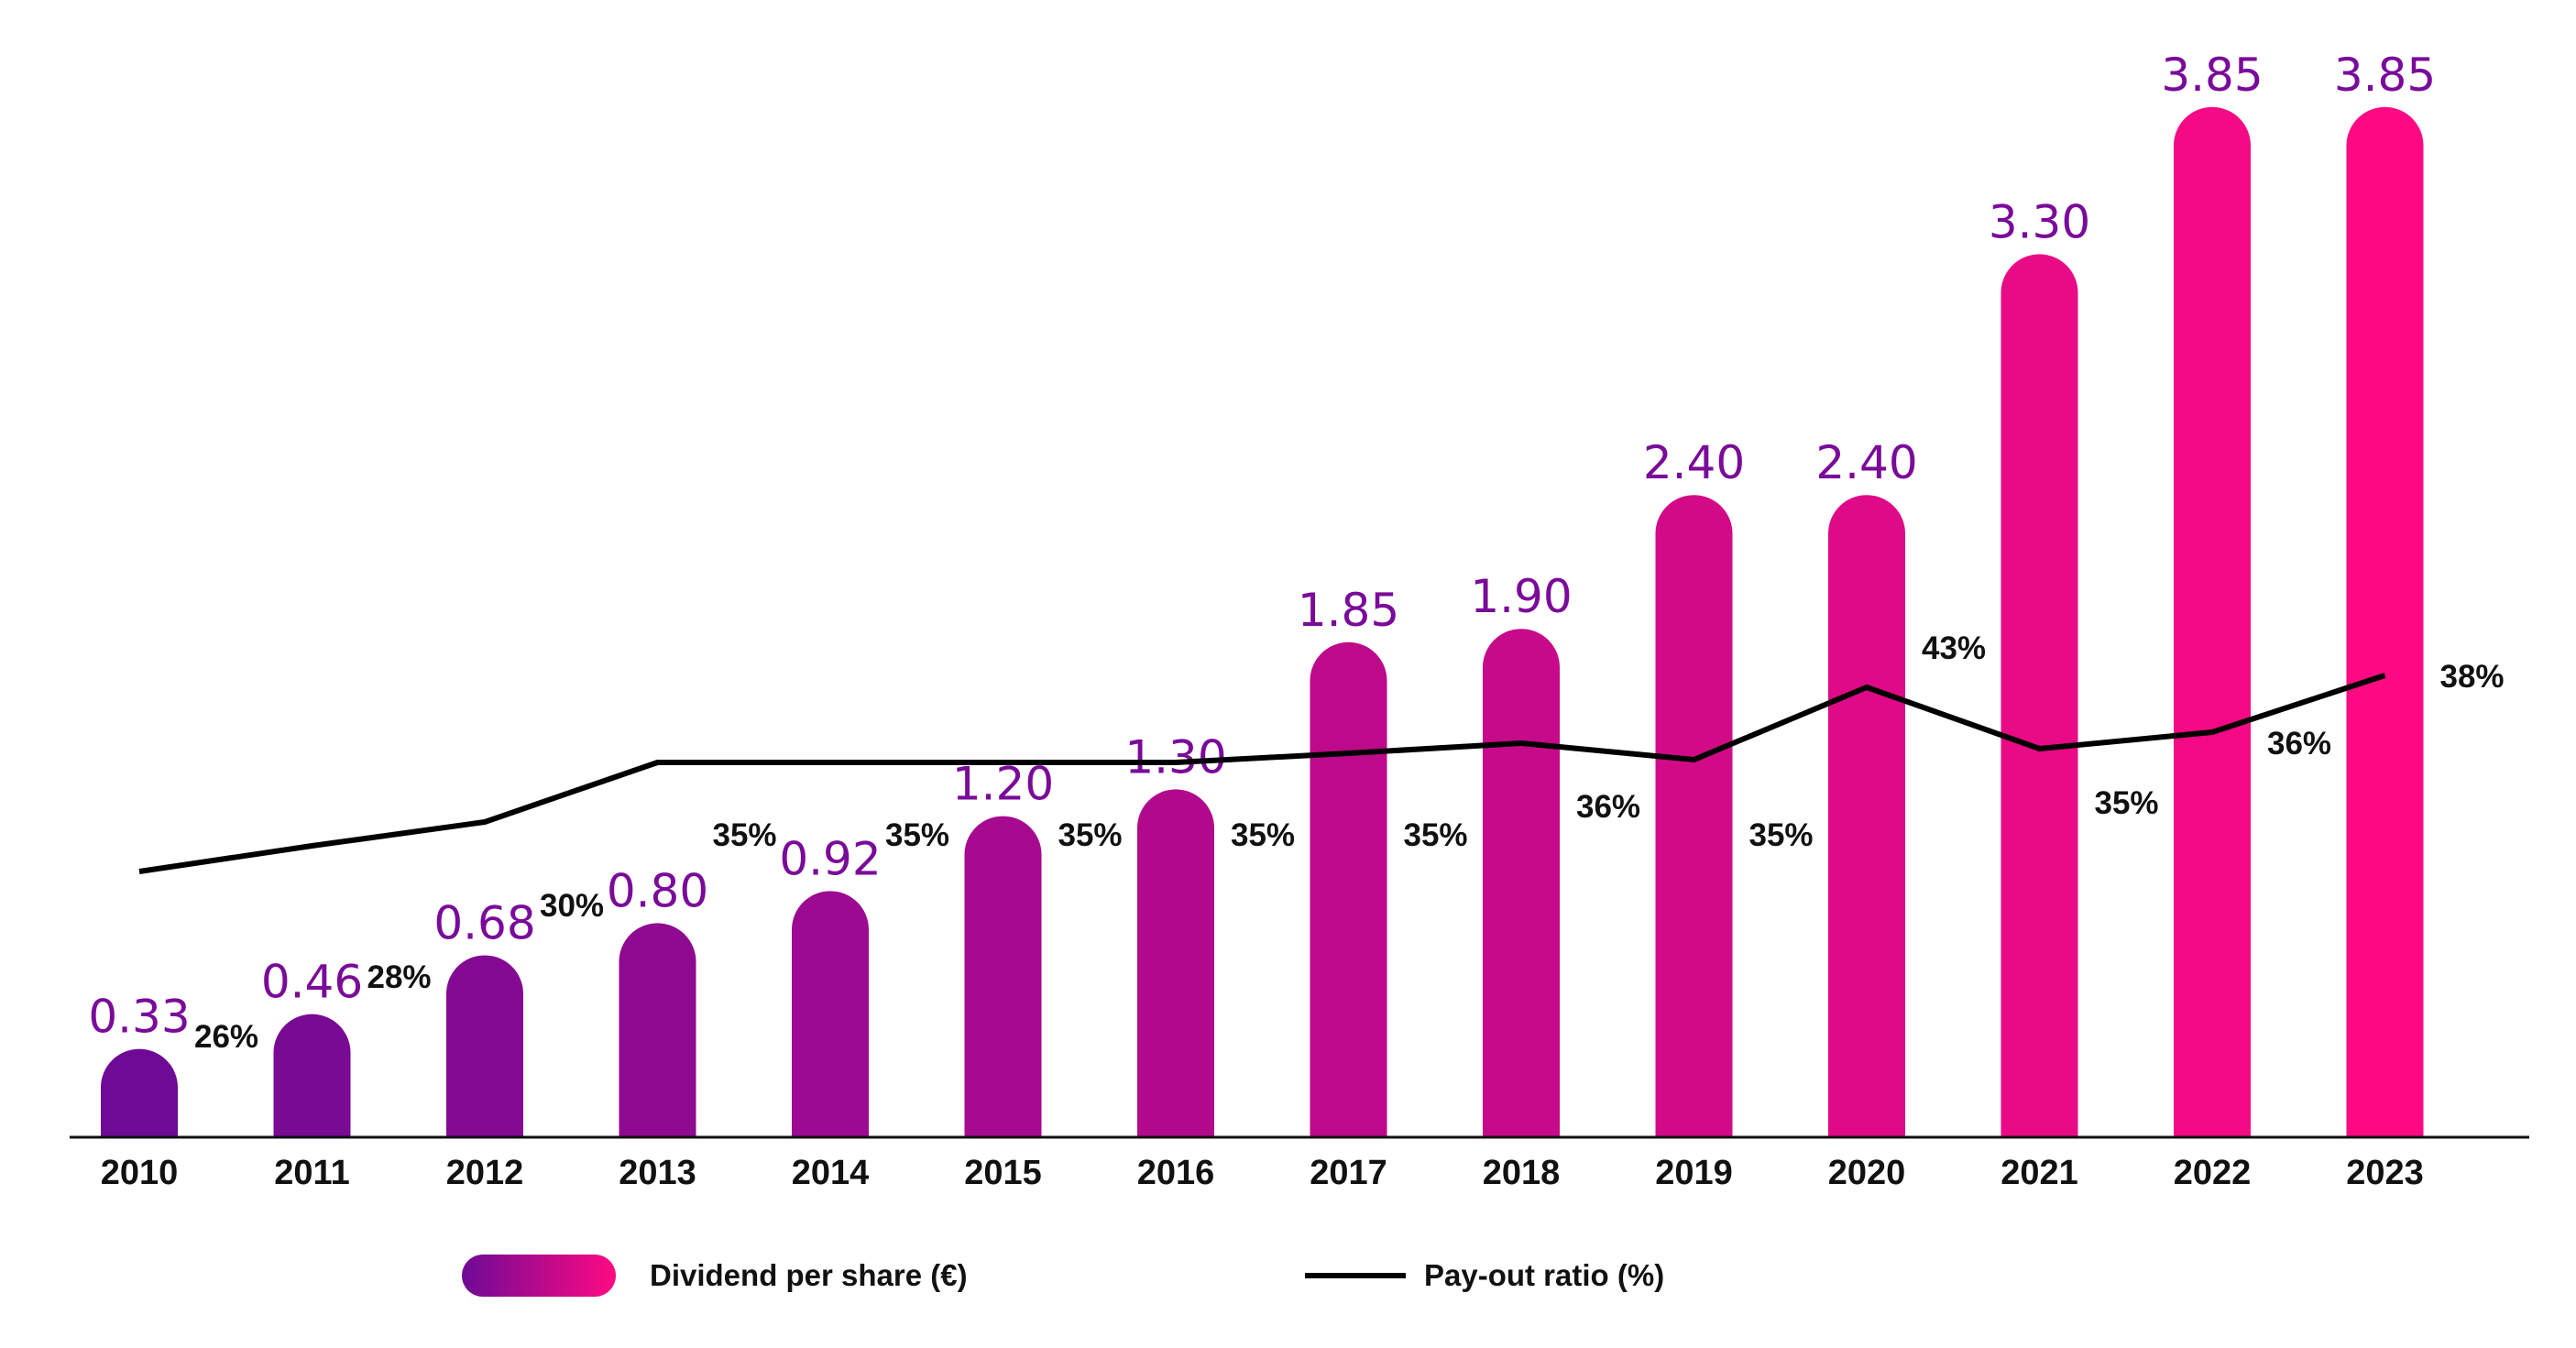 The image size is (2576, 1348). What do you see at coordinates (1954, 648) in the screenshot?
I see `payout-ratio-label-2020: 43%` at bounding box center [1954, 648].